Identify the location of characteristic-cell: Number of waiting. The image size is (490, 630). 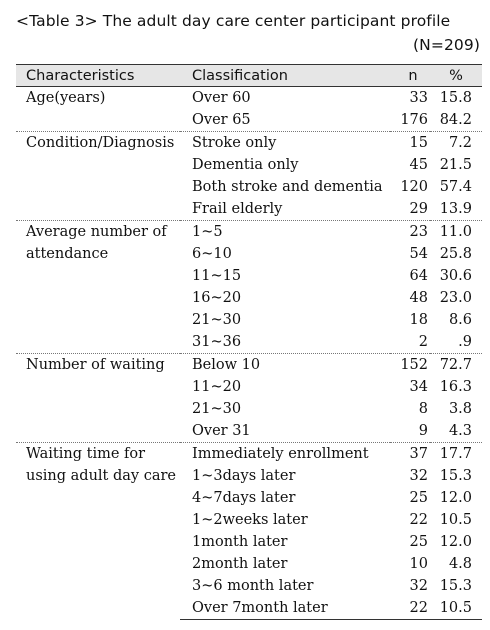
(98, 398).